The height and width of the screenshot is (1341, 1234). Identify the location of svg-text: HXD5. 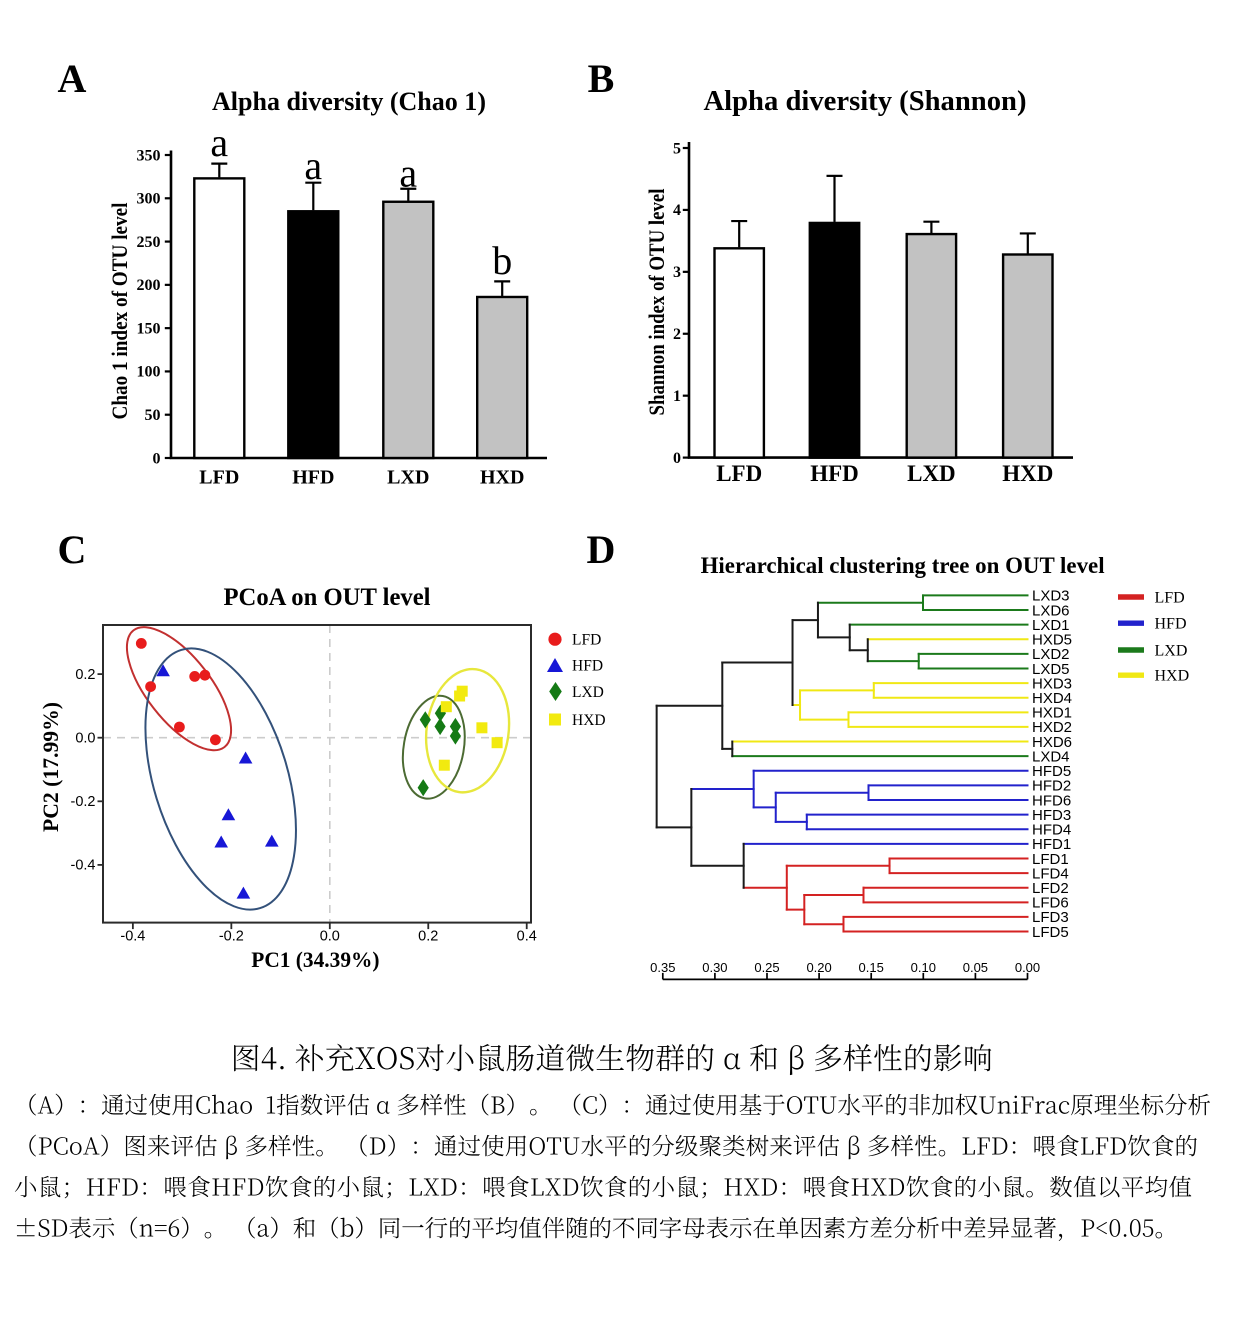
(1052, 640).